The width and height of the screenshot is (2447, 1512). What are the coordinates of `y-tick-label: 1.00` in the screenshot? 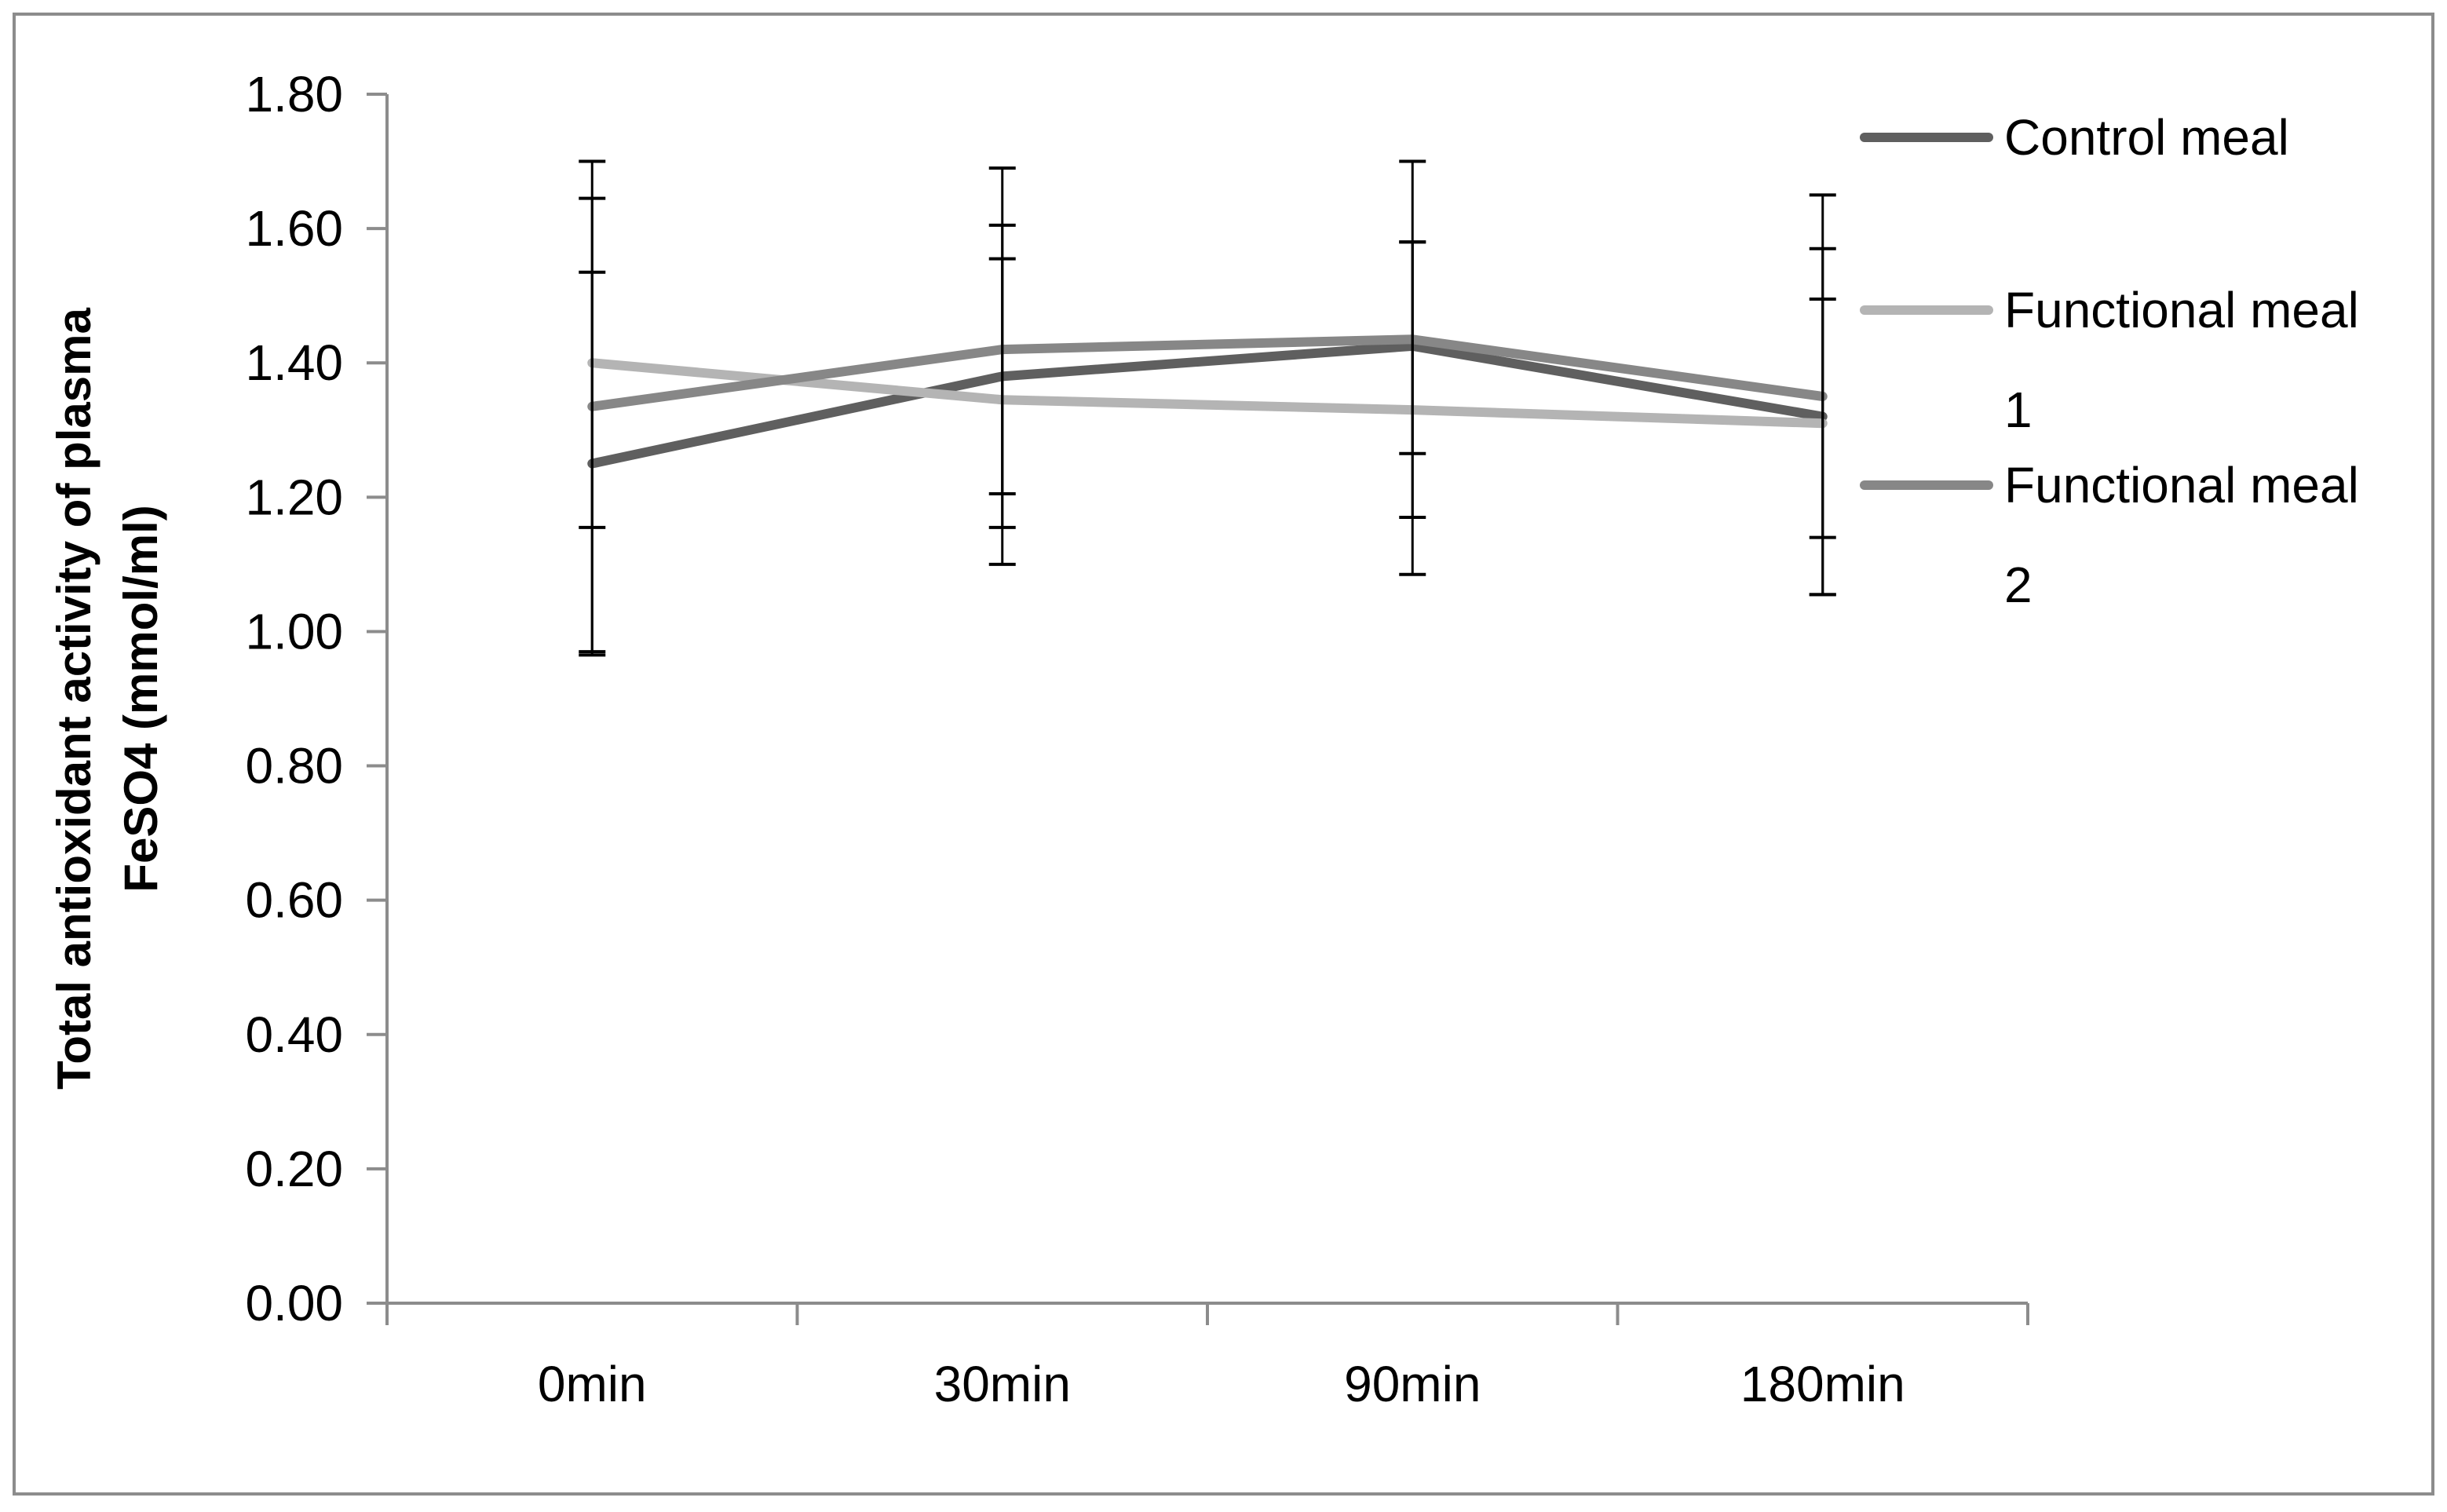 It's located at (294, 631).